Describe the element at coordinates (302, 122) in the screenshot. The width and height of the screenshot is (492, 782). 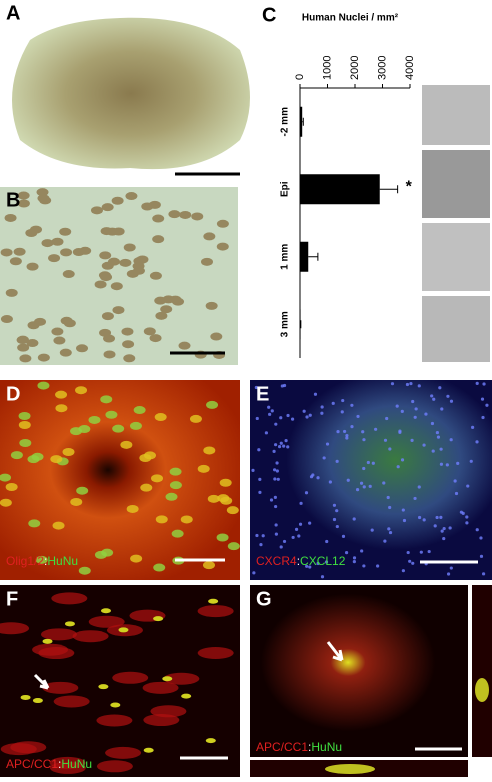
I see `error-bar` at that location.